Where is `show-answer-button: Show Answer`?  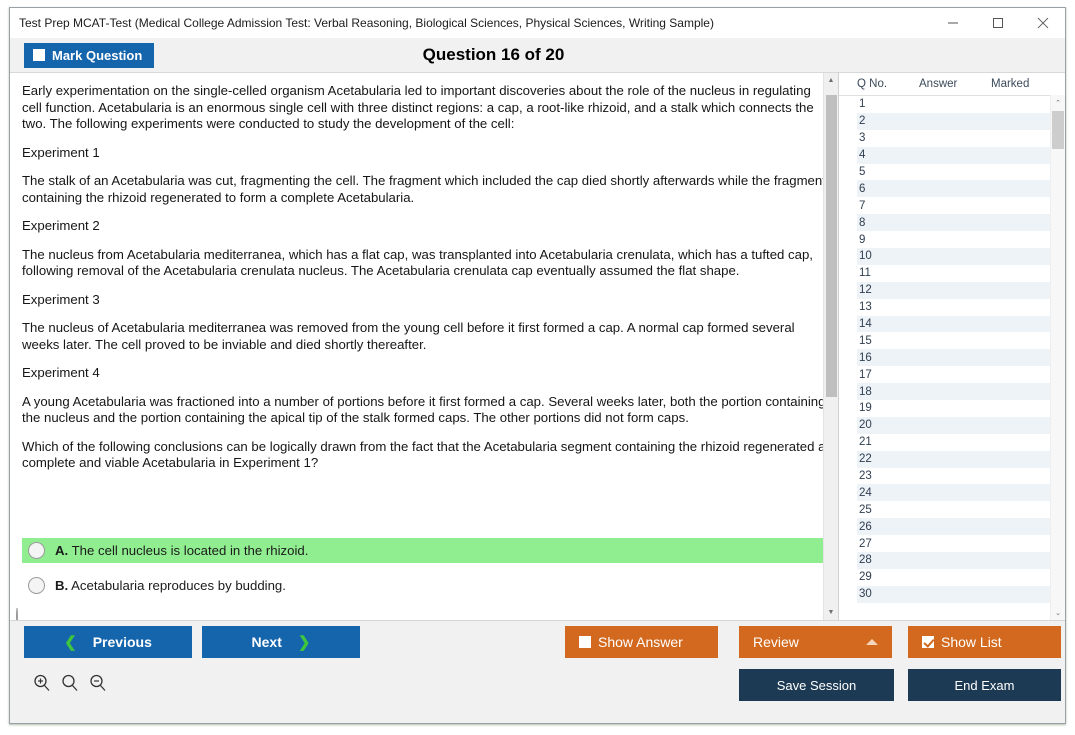 show-answer-button: Show Answer is located at coordinates (641, 642).